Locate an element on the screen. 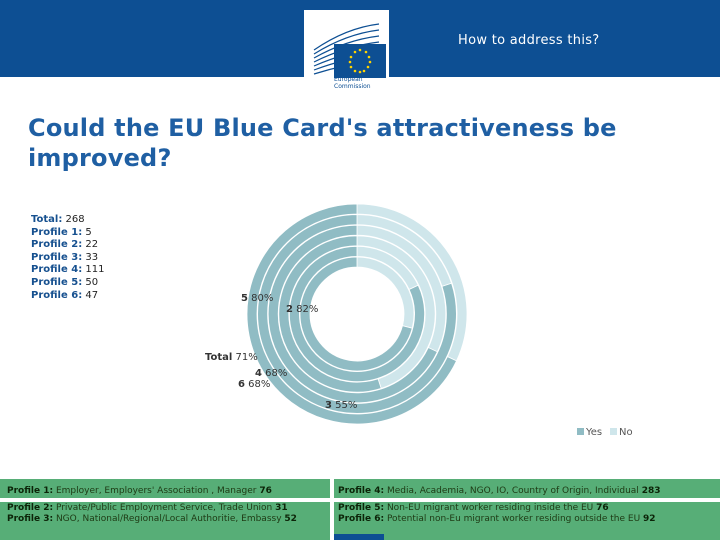 This screenshot has width=720, height=540. ring-data-label: 4 68% is located at coordinates (271, 373).